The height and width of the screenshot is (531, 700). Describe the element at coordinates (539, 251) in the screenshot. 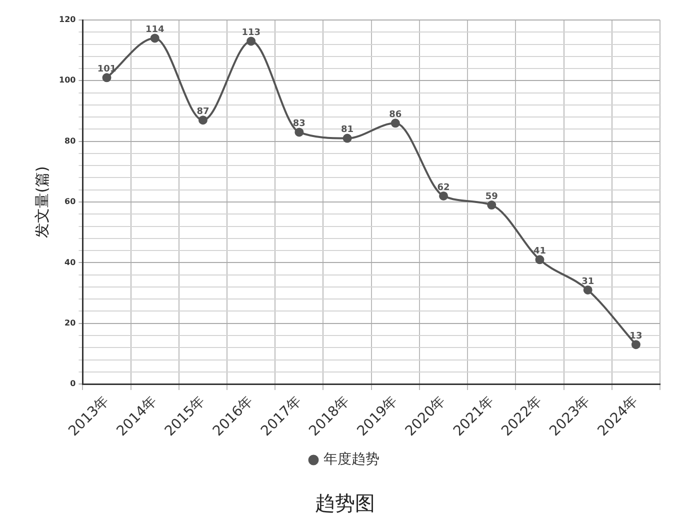

I see `data-label: 41` at that location.